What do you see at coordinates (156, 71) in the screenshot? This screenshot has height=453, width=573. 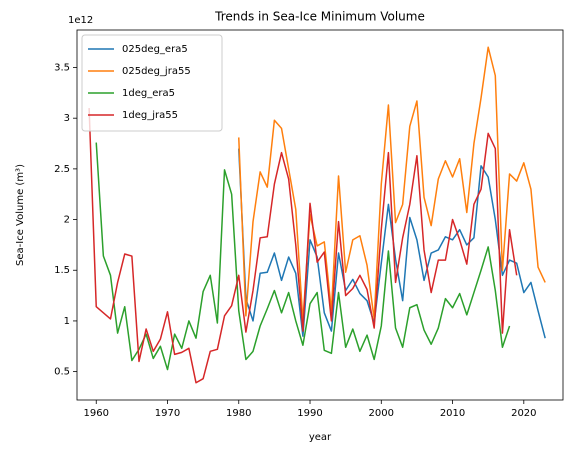 I see `legend-label: 025deg_jra55` at bounding box center [156, 71].